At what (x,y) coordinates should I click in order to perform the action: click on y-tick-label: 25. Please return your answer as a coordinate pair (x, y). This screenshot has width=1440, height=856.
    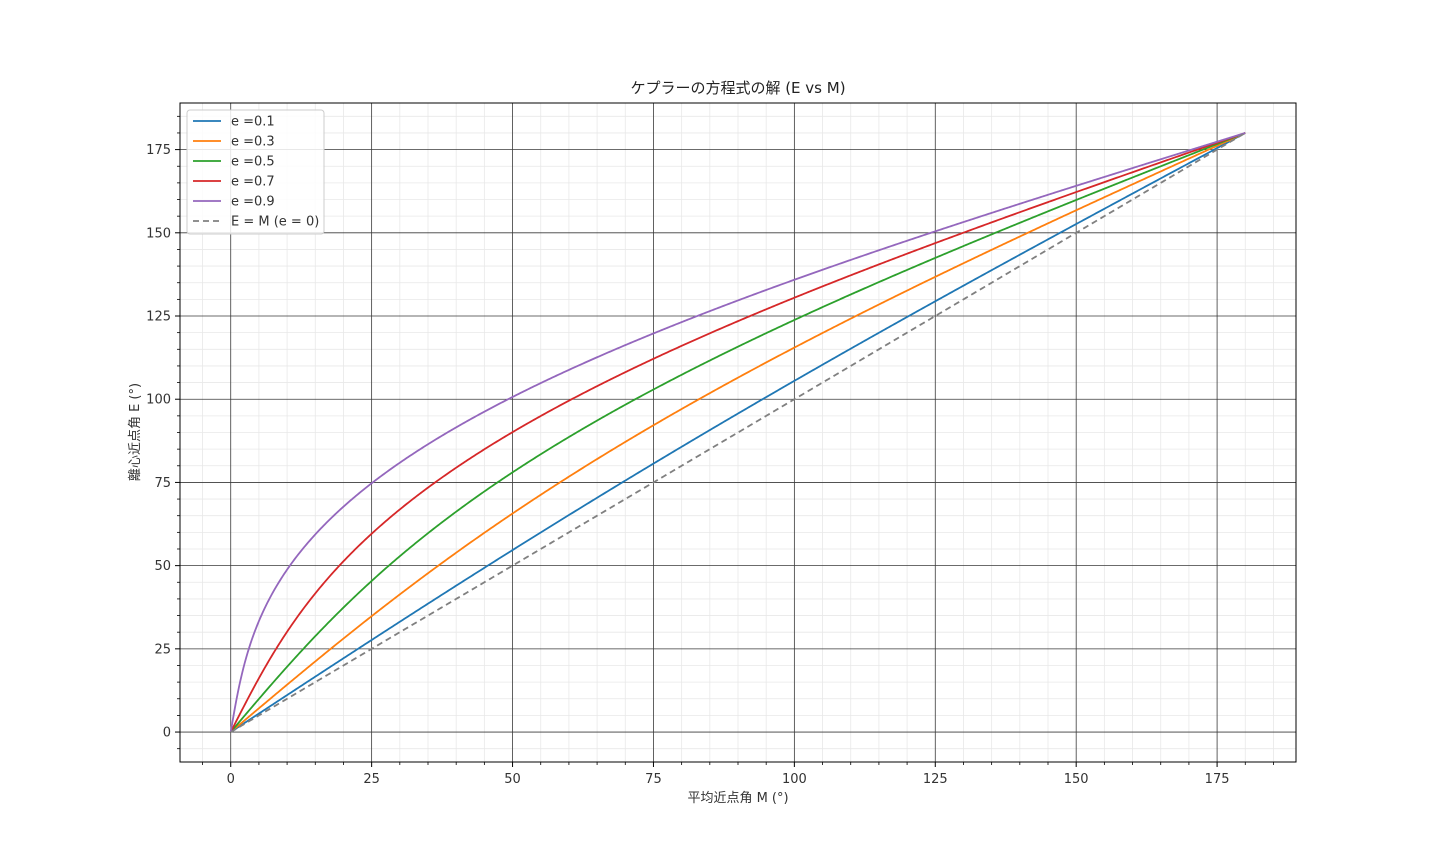
    Looking at the image, I should click on (162, 649).